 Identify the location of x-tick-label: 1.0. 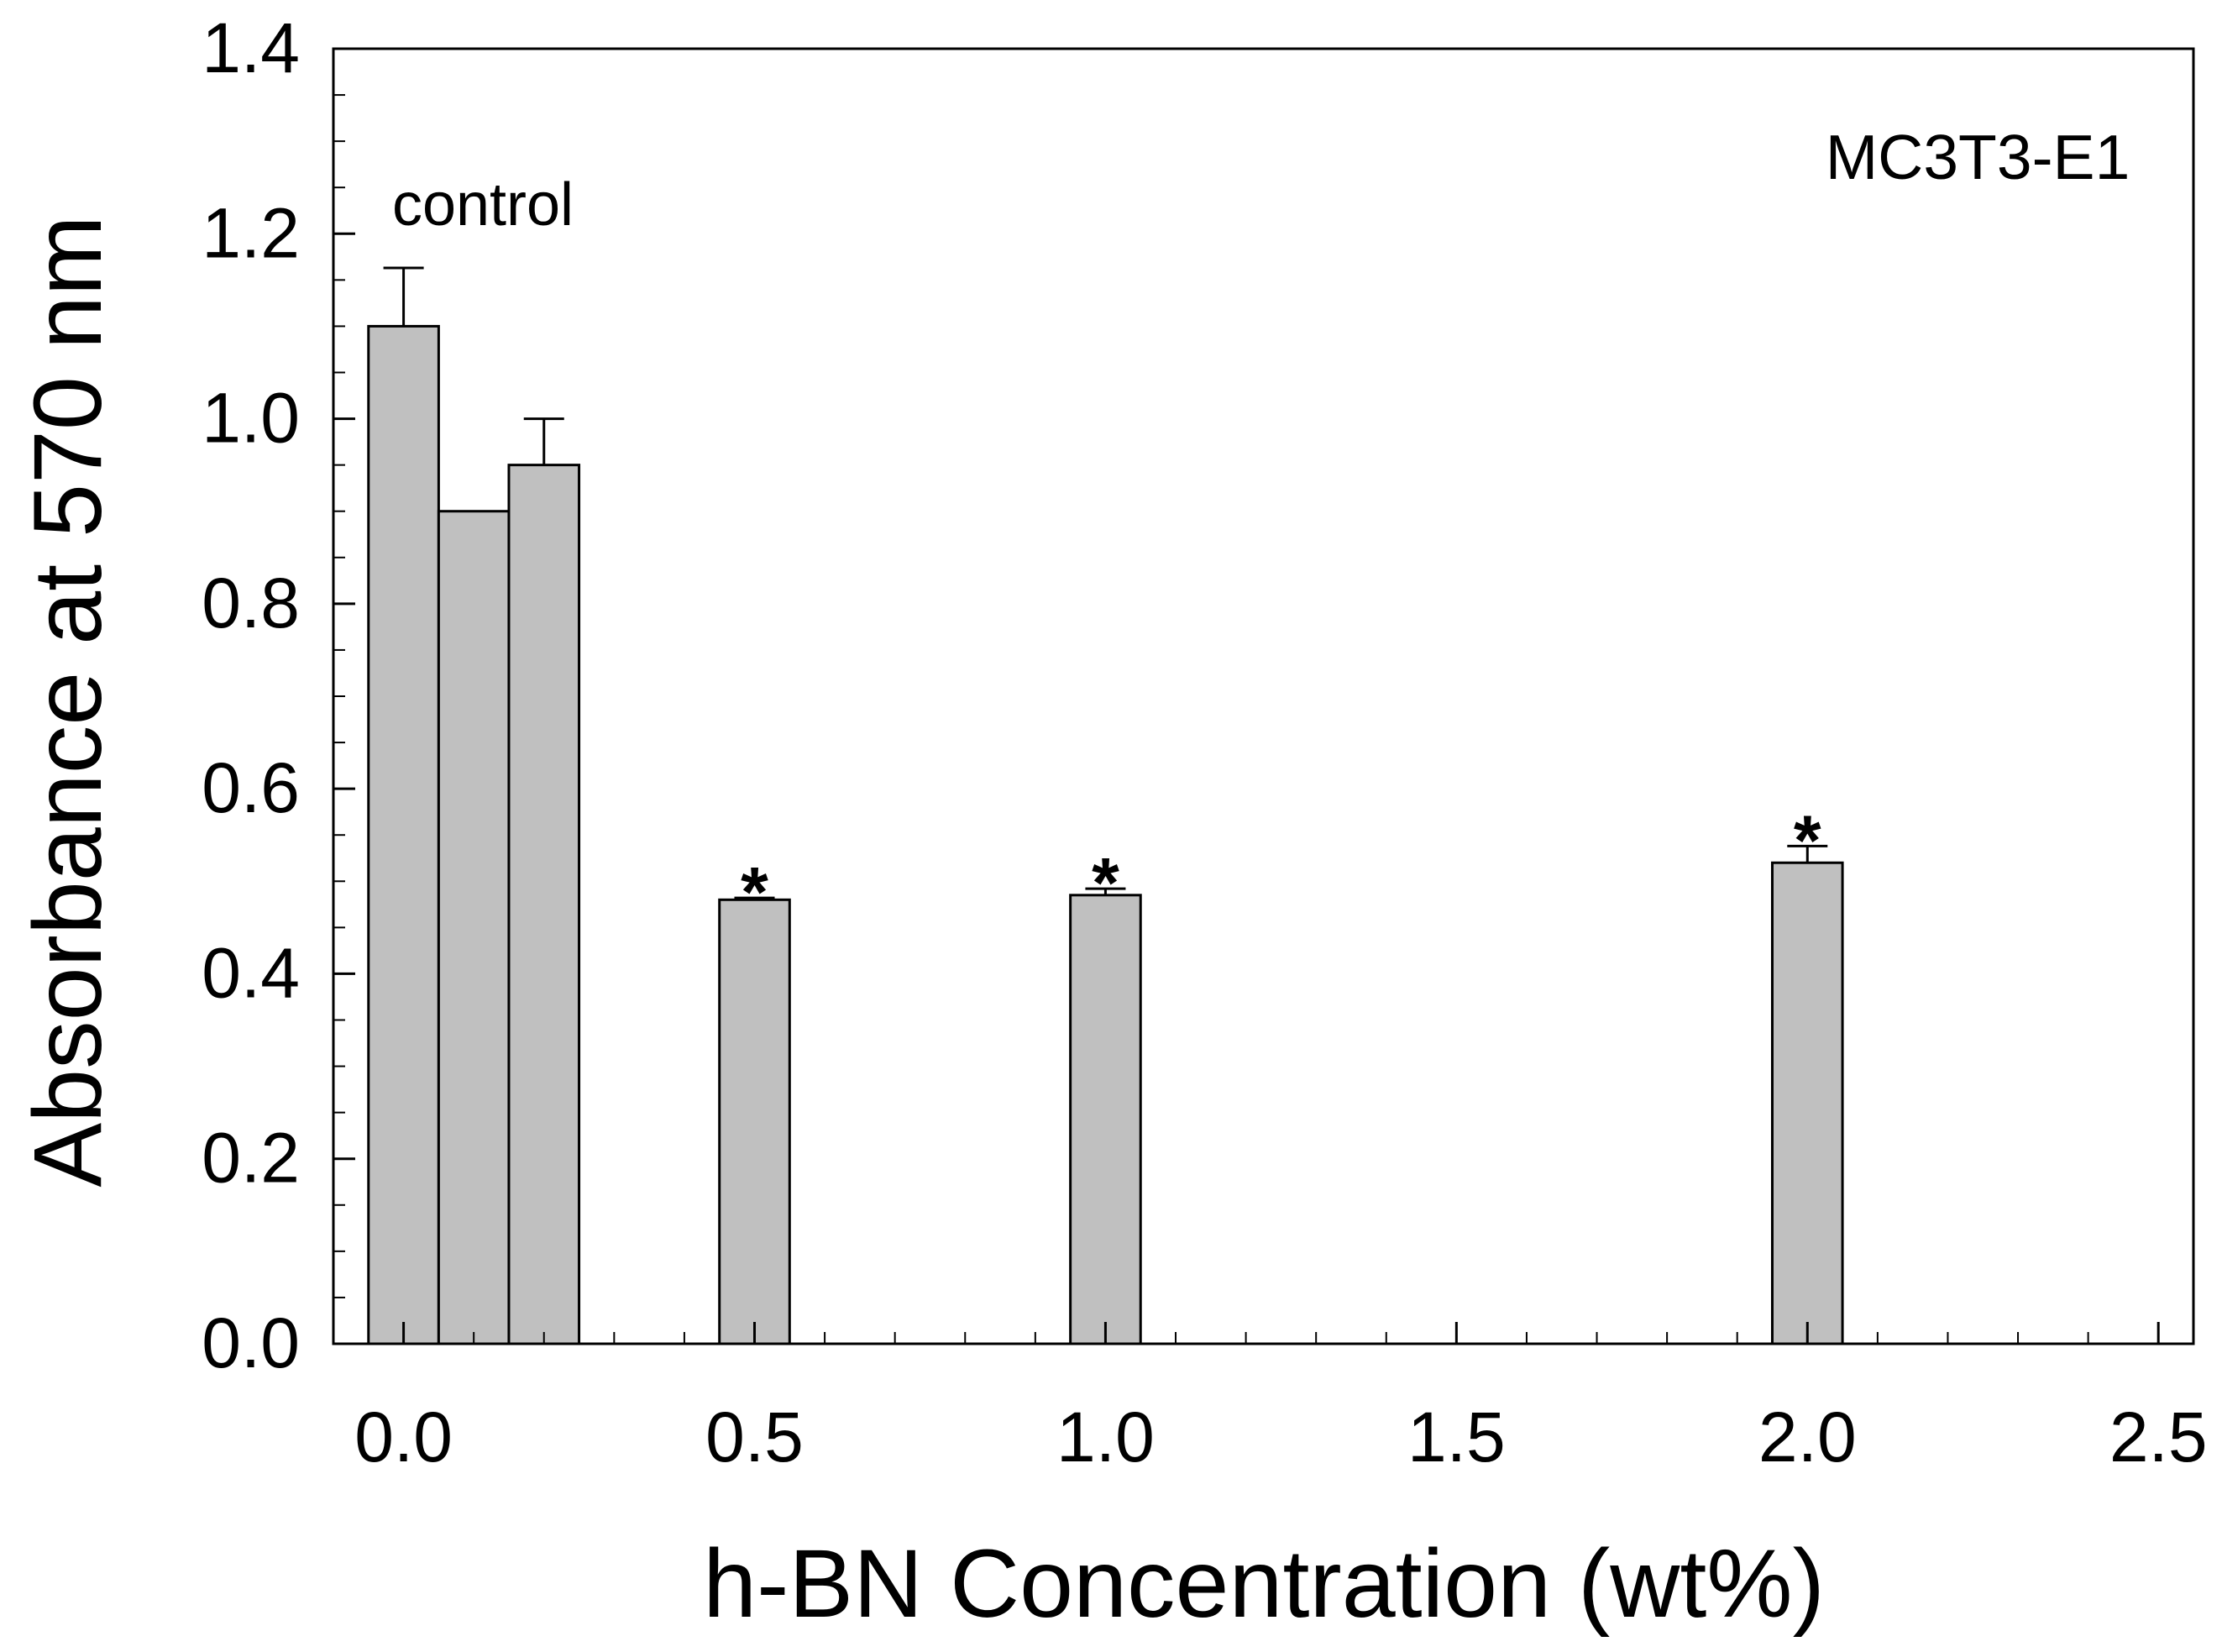
(1105, 1437).